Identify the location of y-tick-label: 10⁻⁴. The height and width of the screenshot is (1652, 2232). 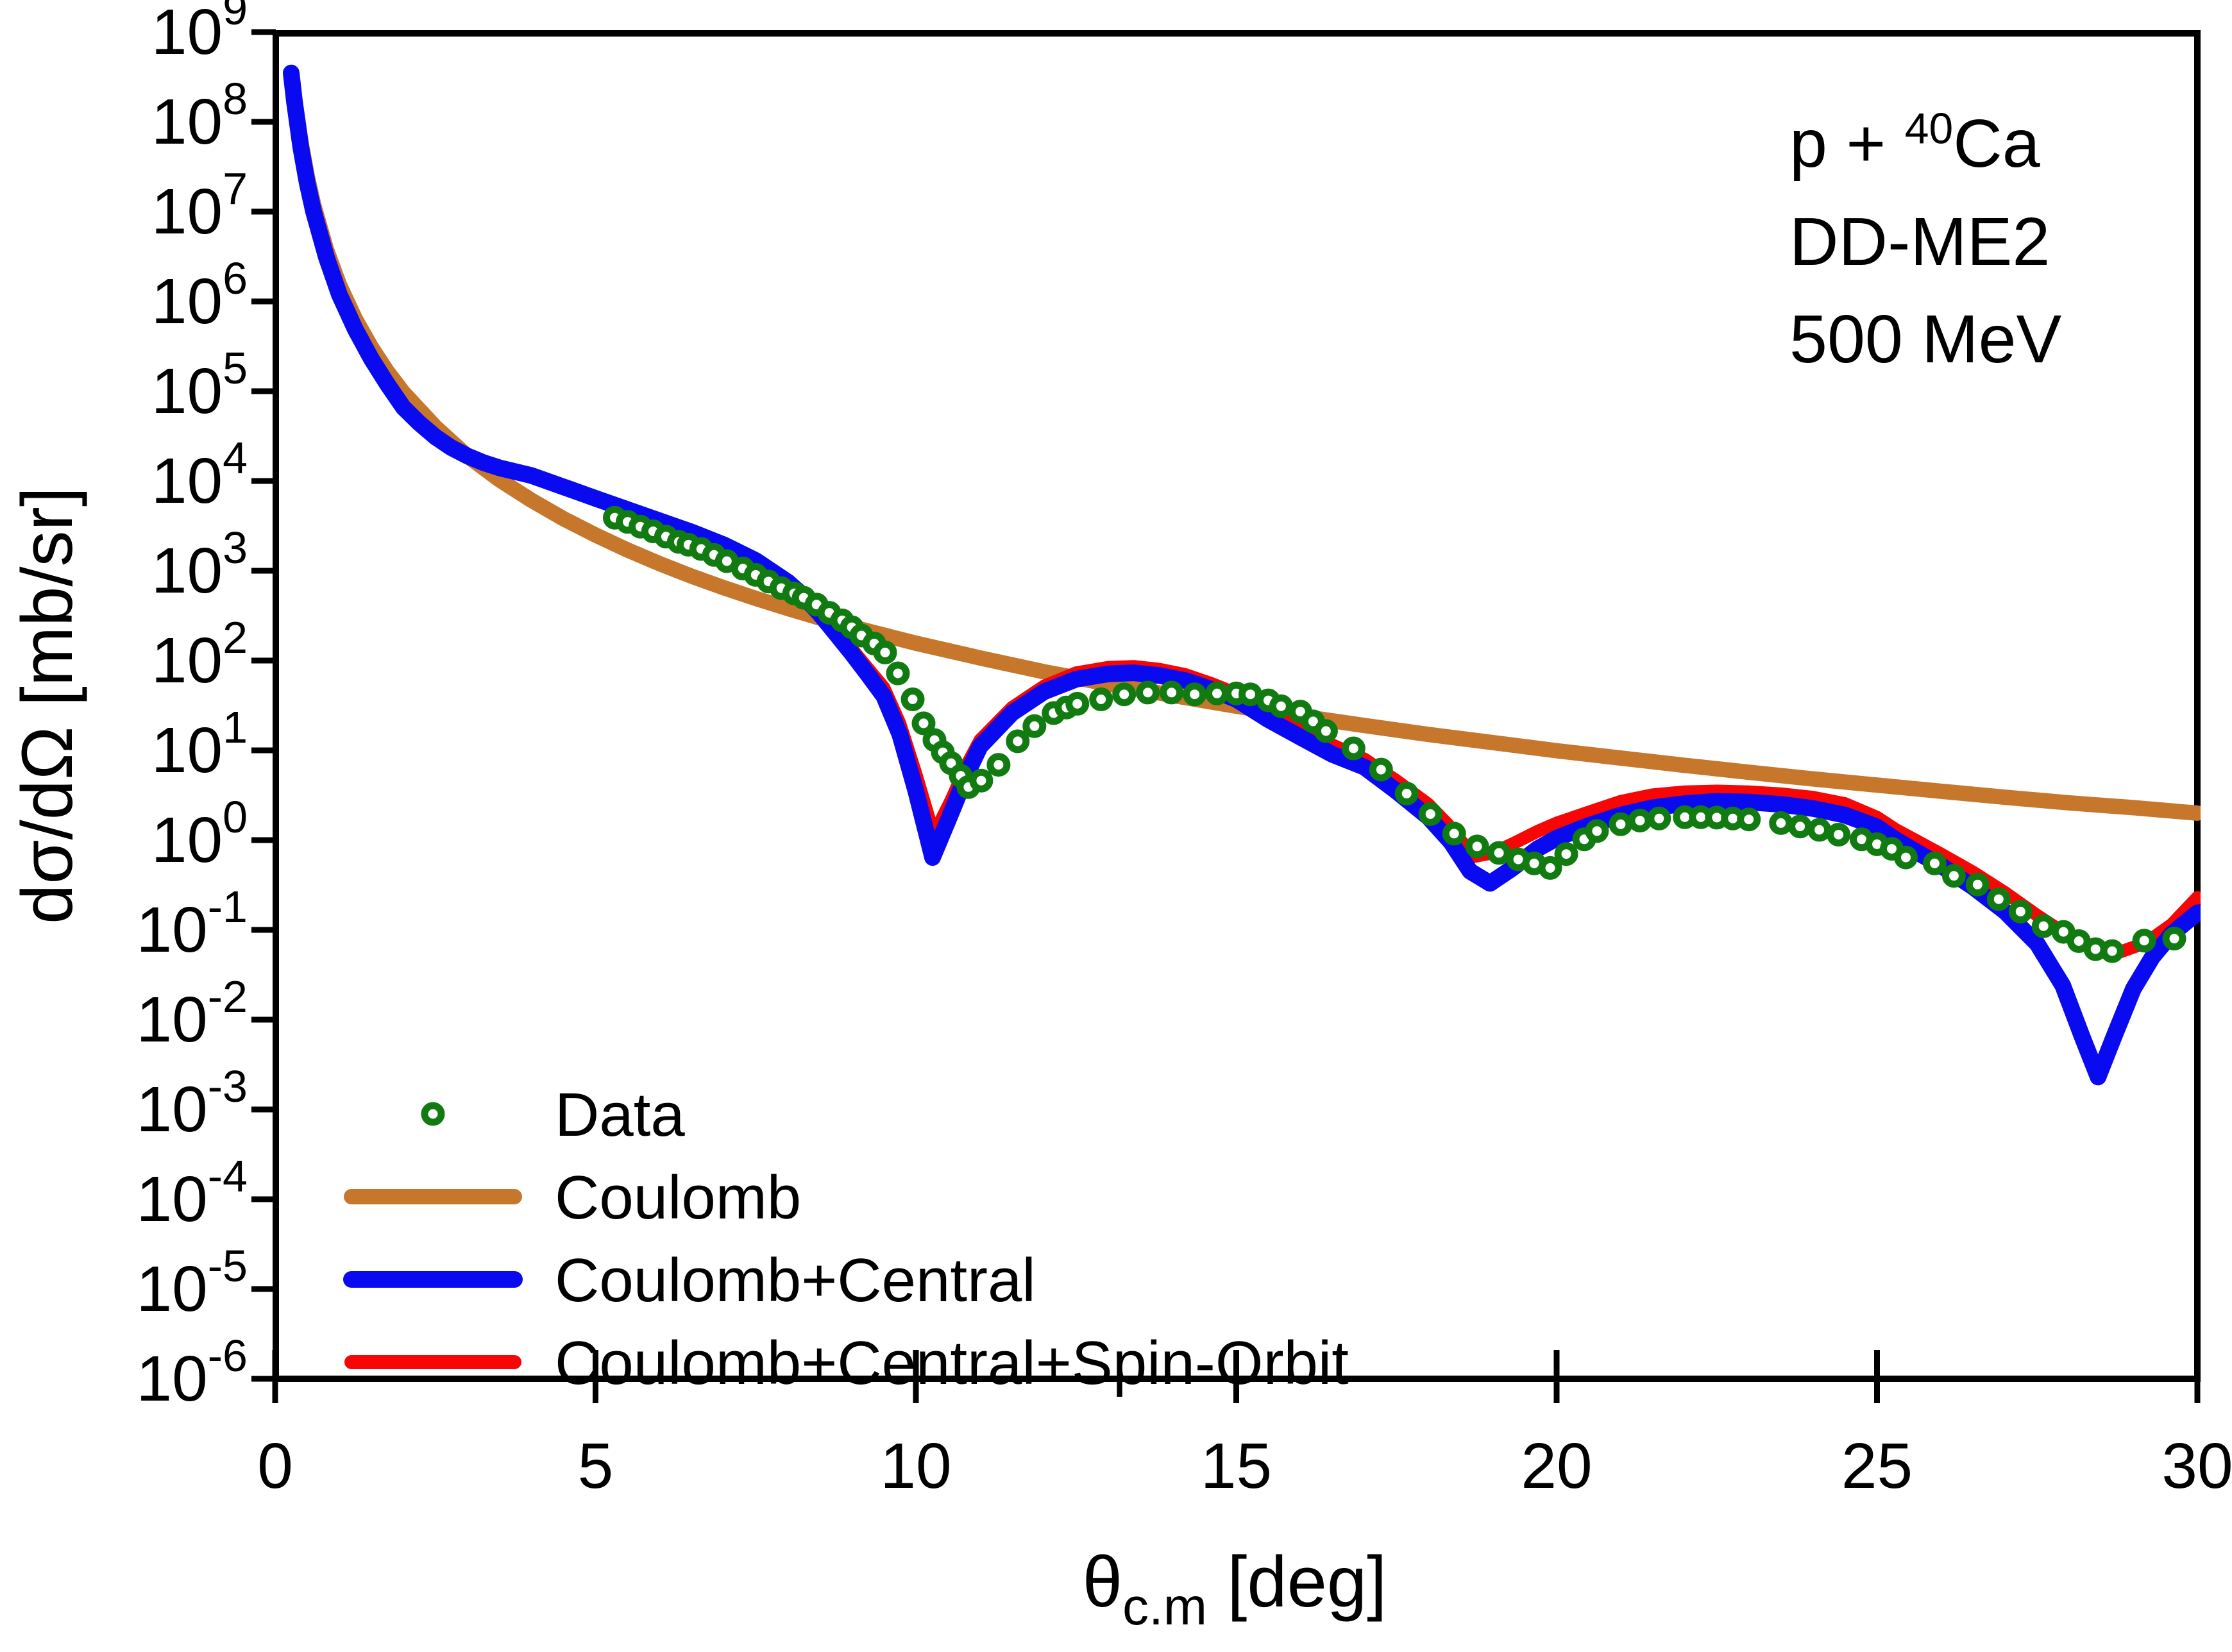
(192, 1193).